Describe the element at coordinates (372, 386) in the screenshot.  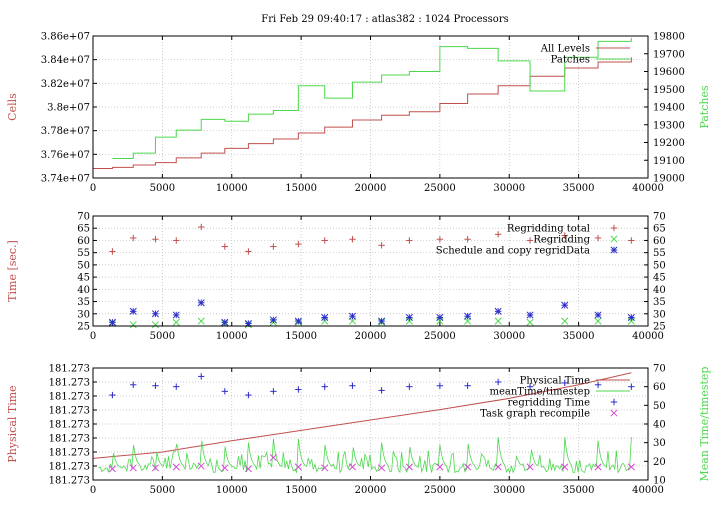
I see `series-regridding-time` at that location.